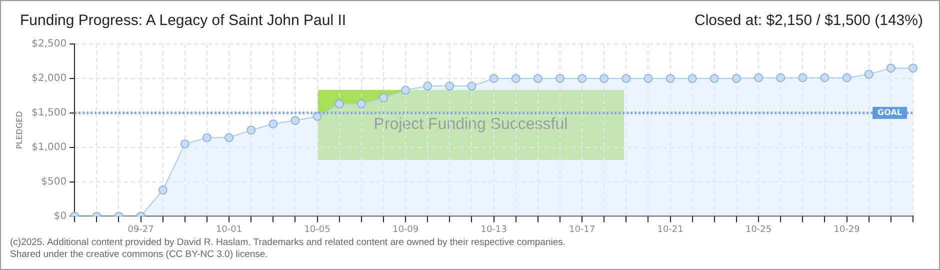 This screenshot has height=270, width=940. Describe the element at coordinates (808, 20) in the screenshot. I see `chart-subtitle: Closed at: $2,150 / $1,500 (143%)` at that location.